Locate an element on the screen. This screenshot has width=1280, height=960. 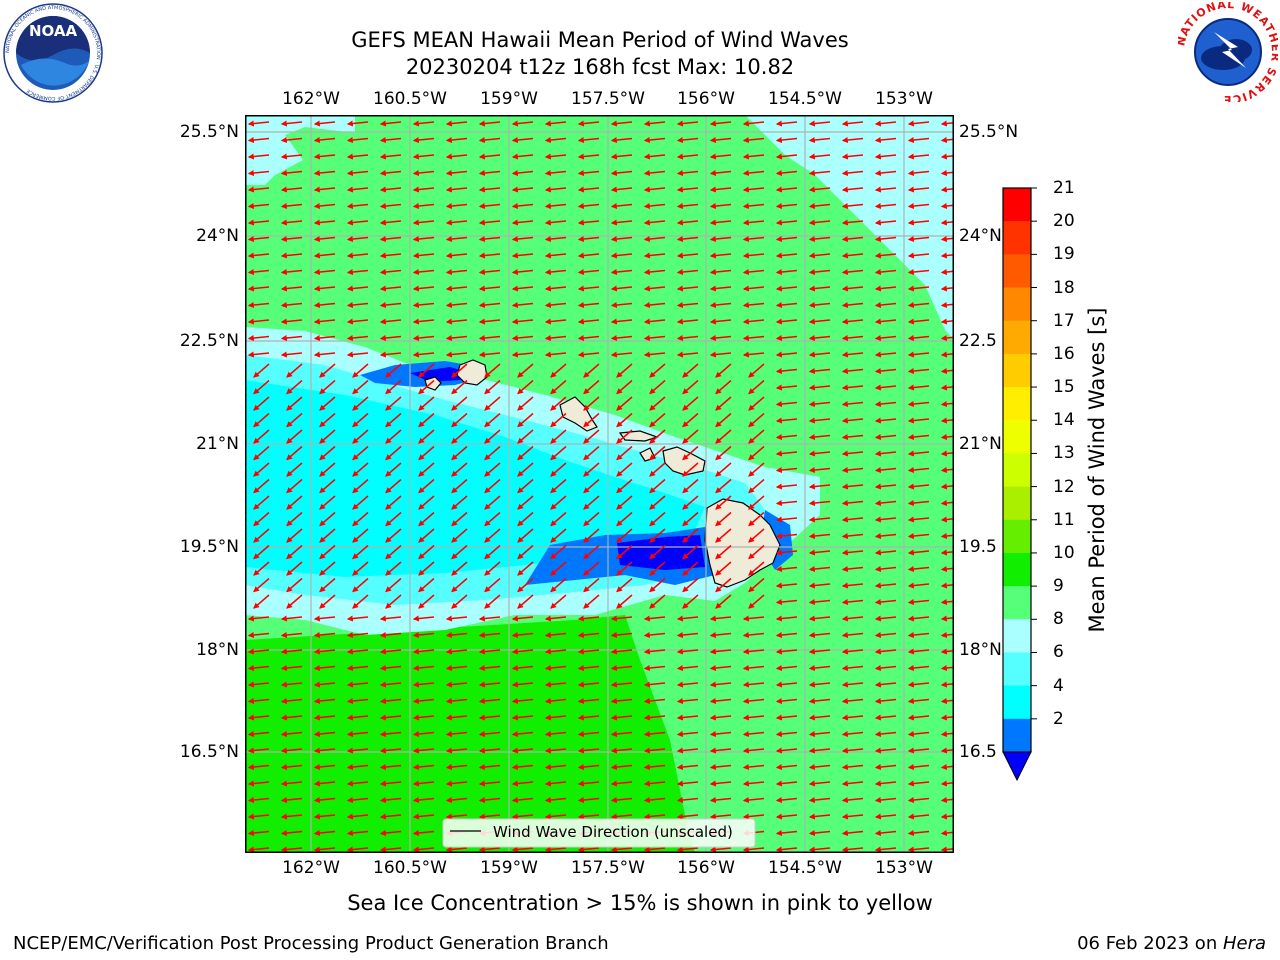
map-legend: Wind Wave Direction (unscaled) is located at coordinates (599, 833).